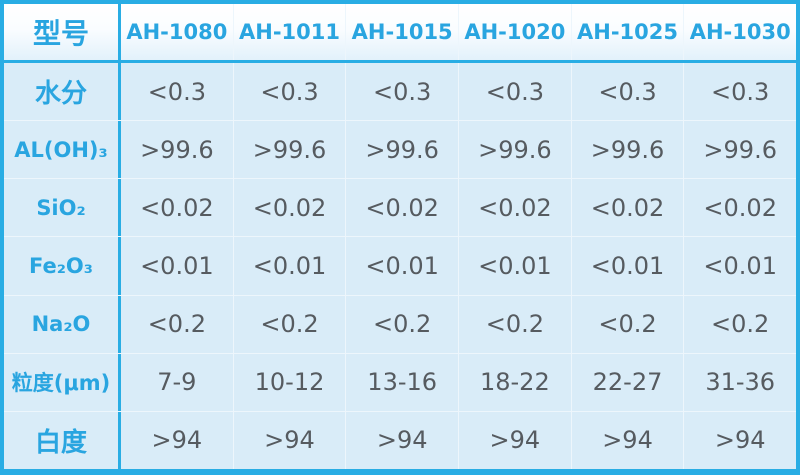 Image resolution: width=800 pixels, height=475 pixels. I want to click on header-model-ah-1020: AH-1020, so click(515, 32).